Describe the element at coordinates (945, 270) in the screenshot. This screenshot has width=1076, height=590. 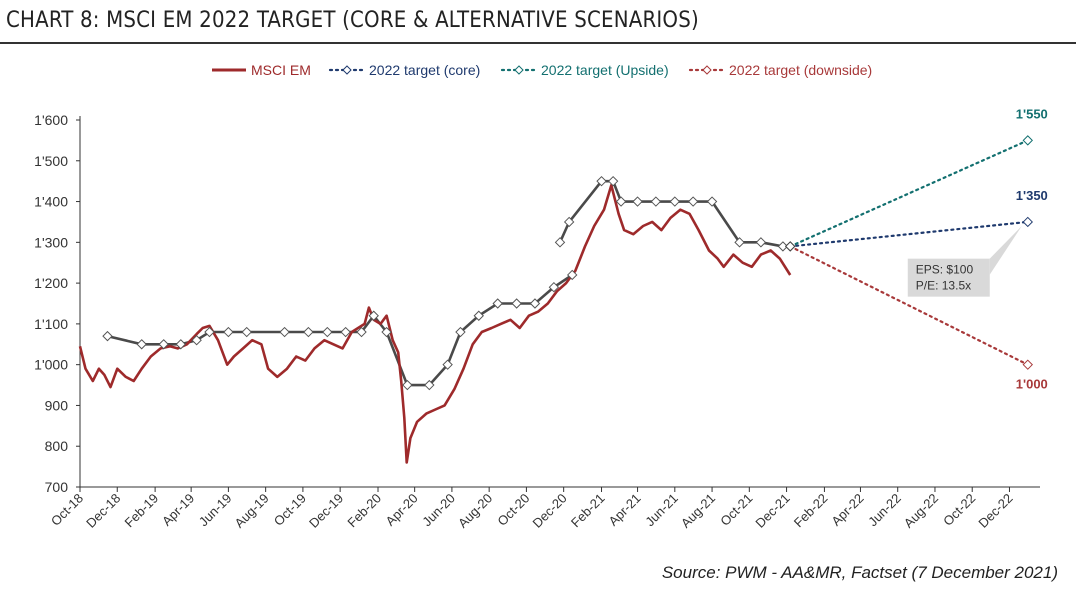
I see `annotation-eps: EPS: $100` at that location.